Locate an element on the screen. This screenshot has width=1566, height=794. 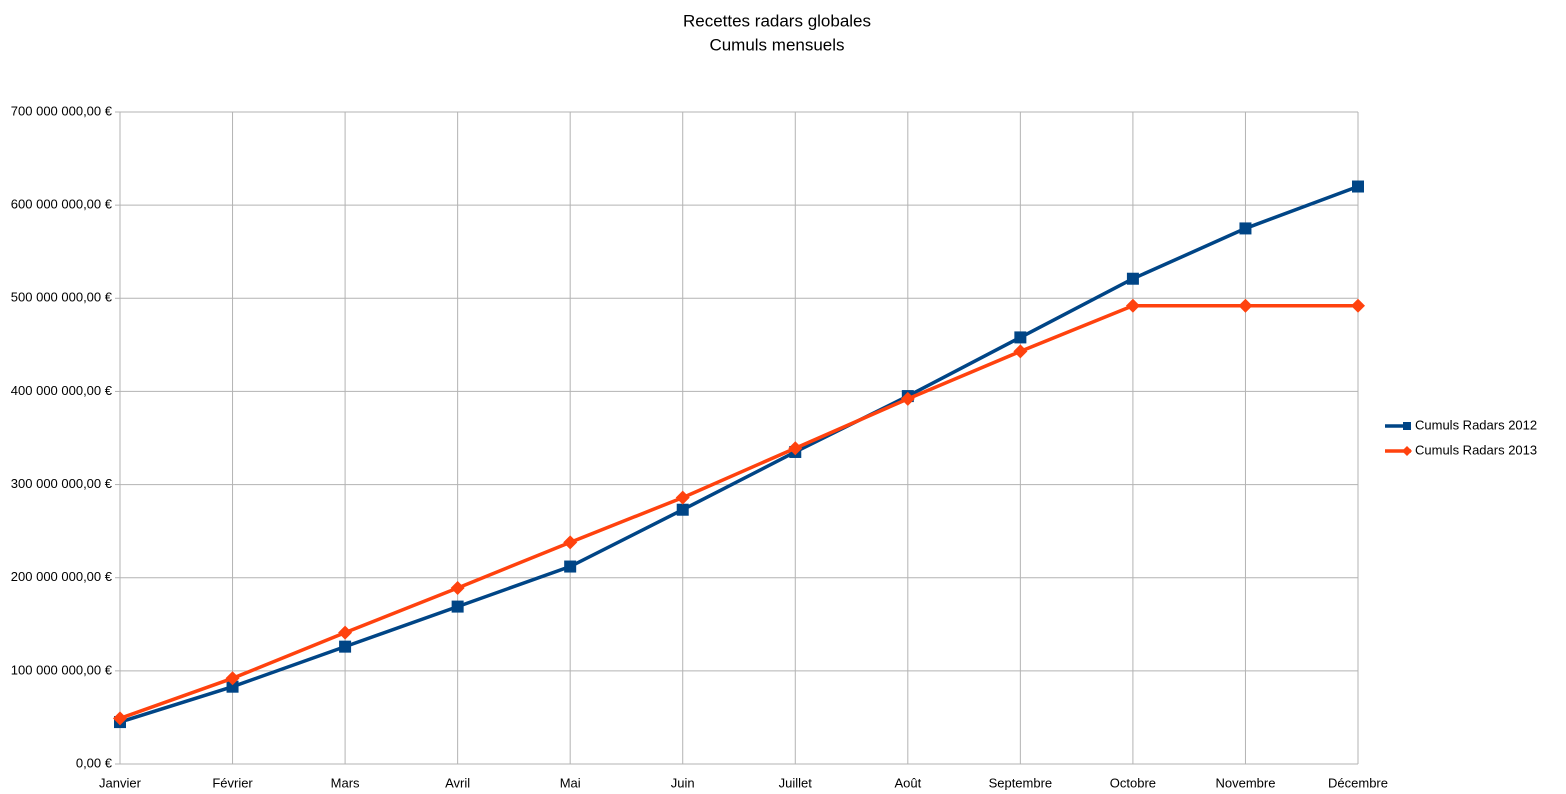
x-tick-label: Janvier is located at coordinates (120, 782).